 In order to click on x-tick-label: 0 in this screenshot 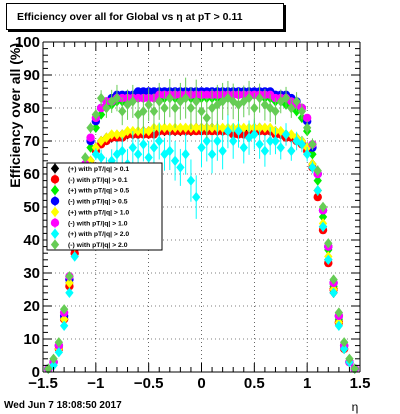, I will do `click(201, 383)`.